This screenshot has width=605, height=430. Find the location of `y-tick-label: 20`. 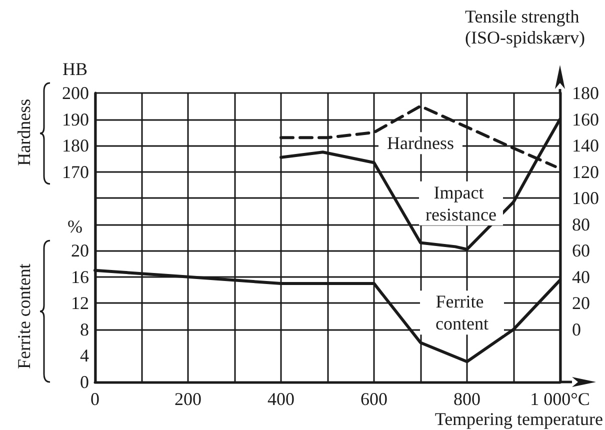

y-tick-label: 20 is located at coordinates (80, 250).